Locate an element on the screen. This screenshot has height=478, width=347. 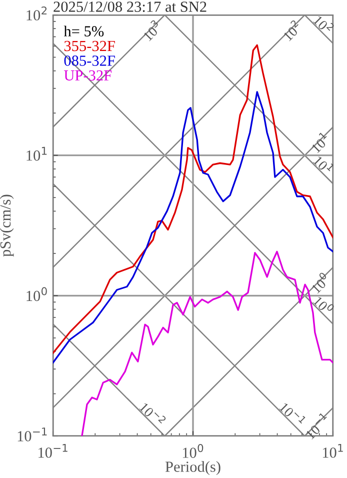
y-axis-title: pSv(cm/s) is located at coordinates (7, 225).